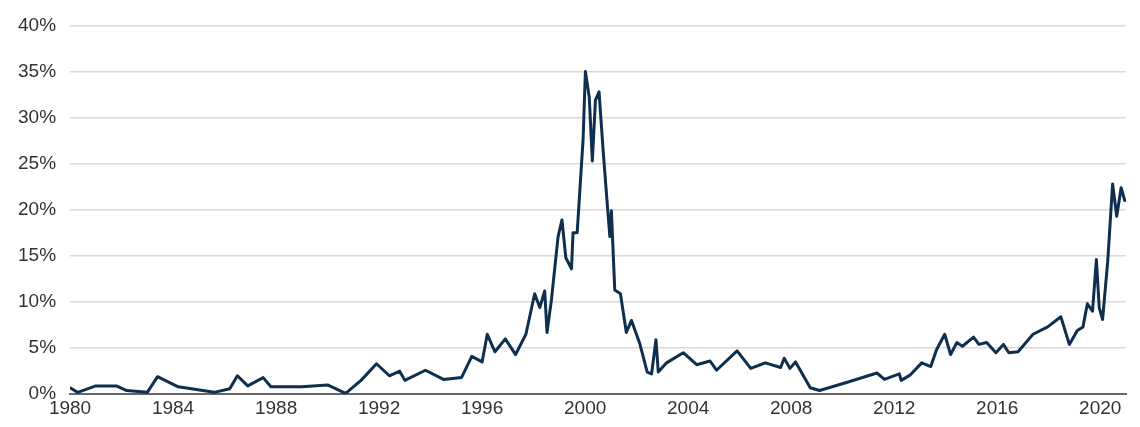 The height and width of the screenshot is (427, 1140). What do you see at coordinates (37, 162) in the screenshot?
I see `y-tick-label: 25%` at bounding box center [37, 162].